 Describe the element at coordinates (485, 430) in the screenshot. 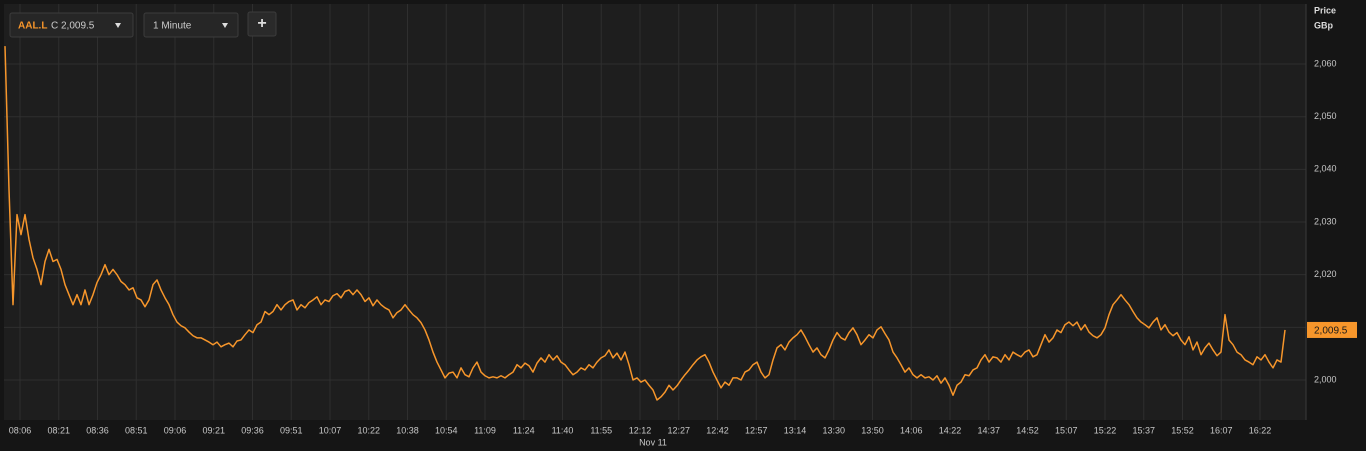

I see `x-tick-label: 11:09` at that location.